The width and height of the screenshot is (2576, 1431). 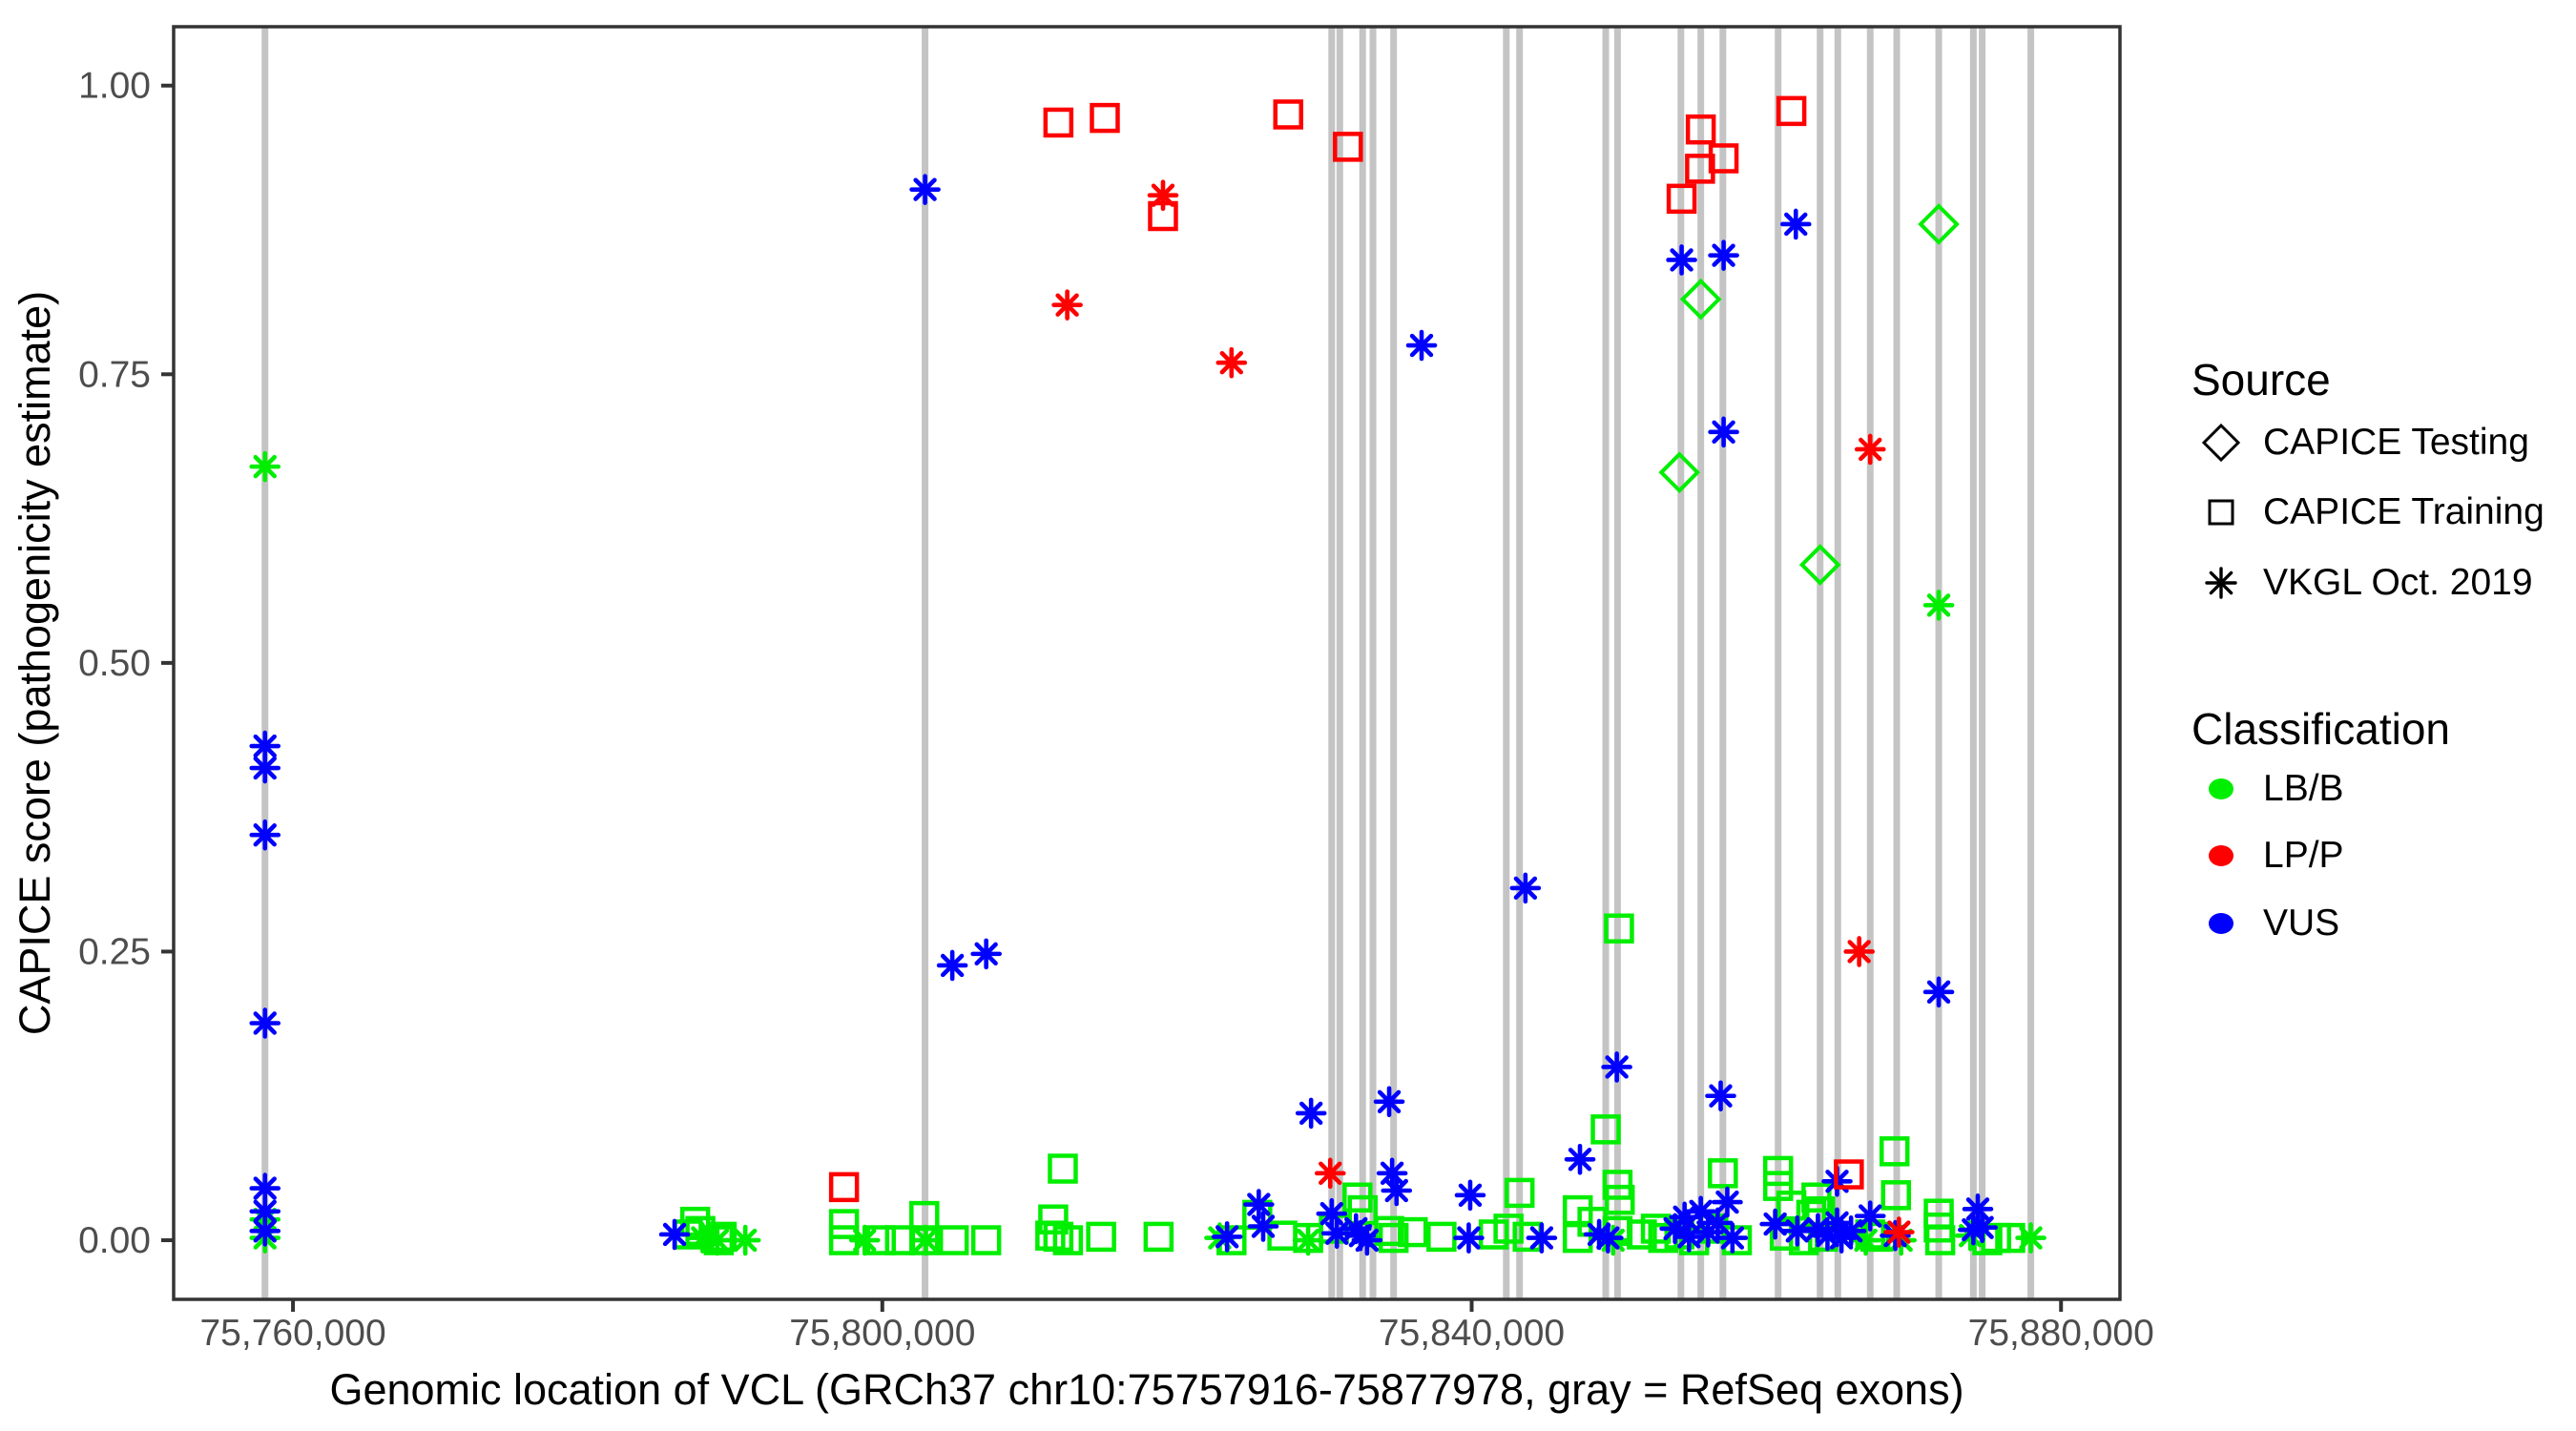 What do you see at coordinates (292, 1333) in the screenshot?
I see `x-tick-label: 75,760,000` at bounding box center [292, 1333].